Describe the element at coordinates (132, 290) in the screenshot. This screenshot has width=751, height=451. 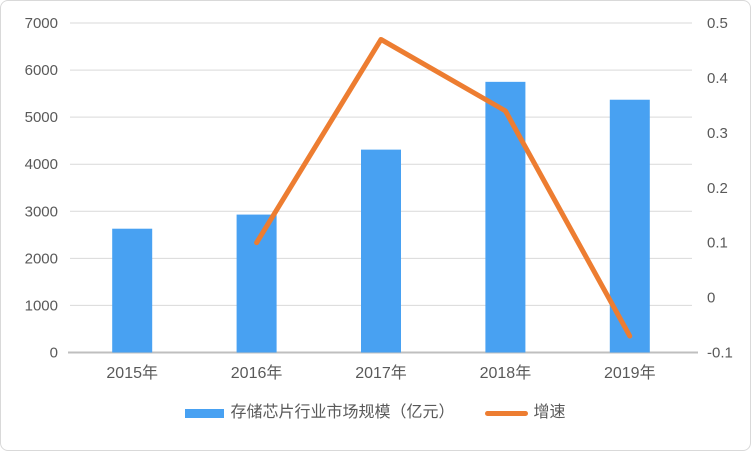
I see `bar-2015年` at that location.